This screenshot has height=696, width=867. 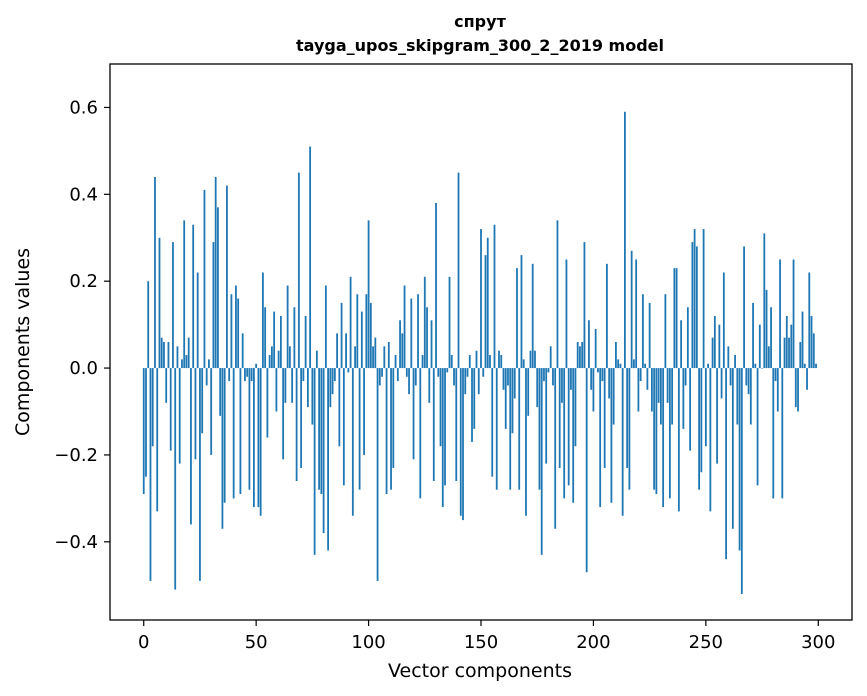 I want to click on y-axis-label: Components values, so click(x=23, y=342).